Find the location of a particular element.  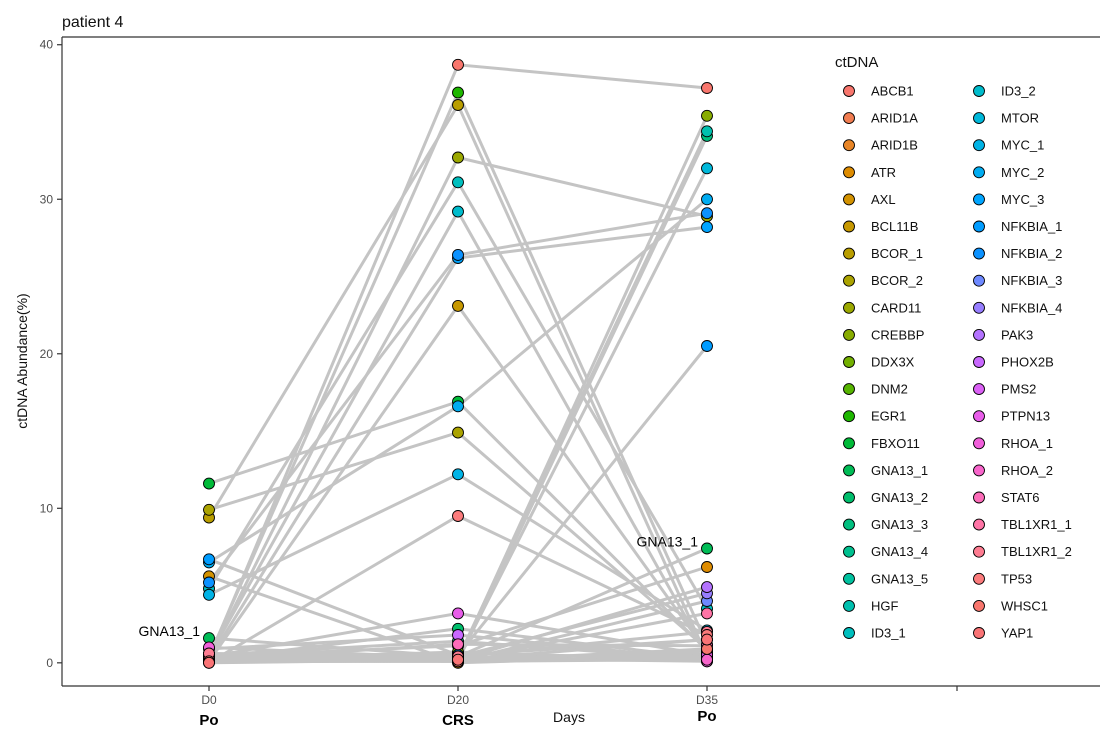

chart-title: patient 4 is located at coordinates (92, 22).